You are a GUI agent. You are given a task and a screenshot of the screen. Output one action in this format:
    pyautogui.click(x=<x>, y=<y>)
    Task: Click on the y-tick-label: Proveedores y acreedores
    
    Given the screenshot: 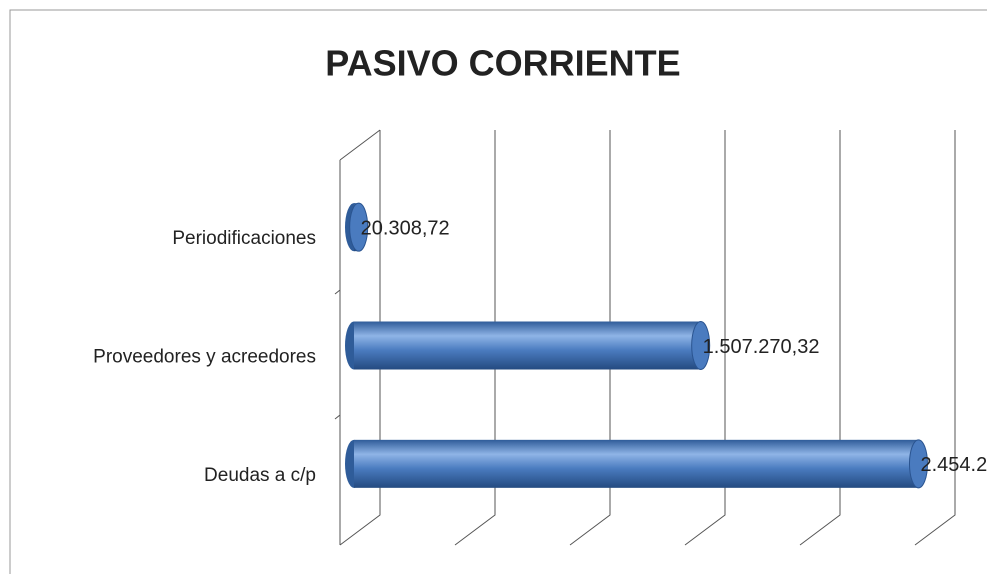 What is the action you would take?
    pyautogui.click(x=204, y=357)
    